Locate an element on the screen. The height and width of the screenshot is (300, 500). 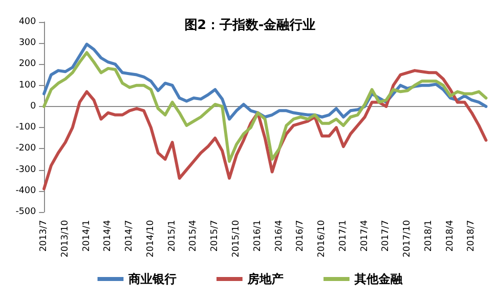
x-tick-label: 2015/10 is located at coordinates (236, 239).